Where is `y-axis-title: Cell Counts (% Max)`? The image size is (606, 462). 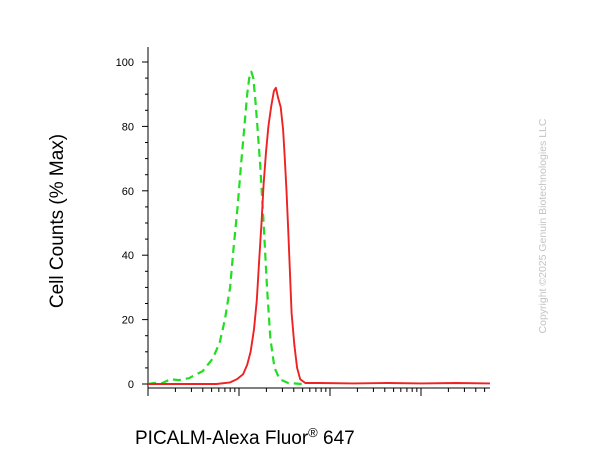
y-axis-title: Cell Counts (% Max) is located at coordinates (57, 221).